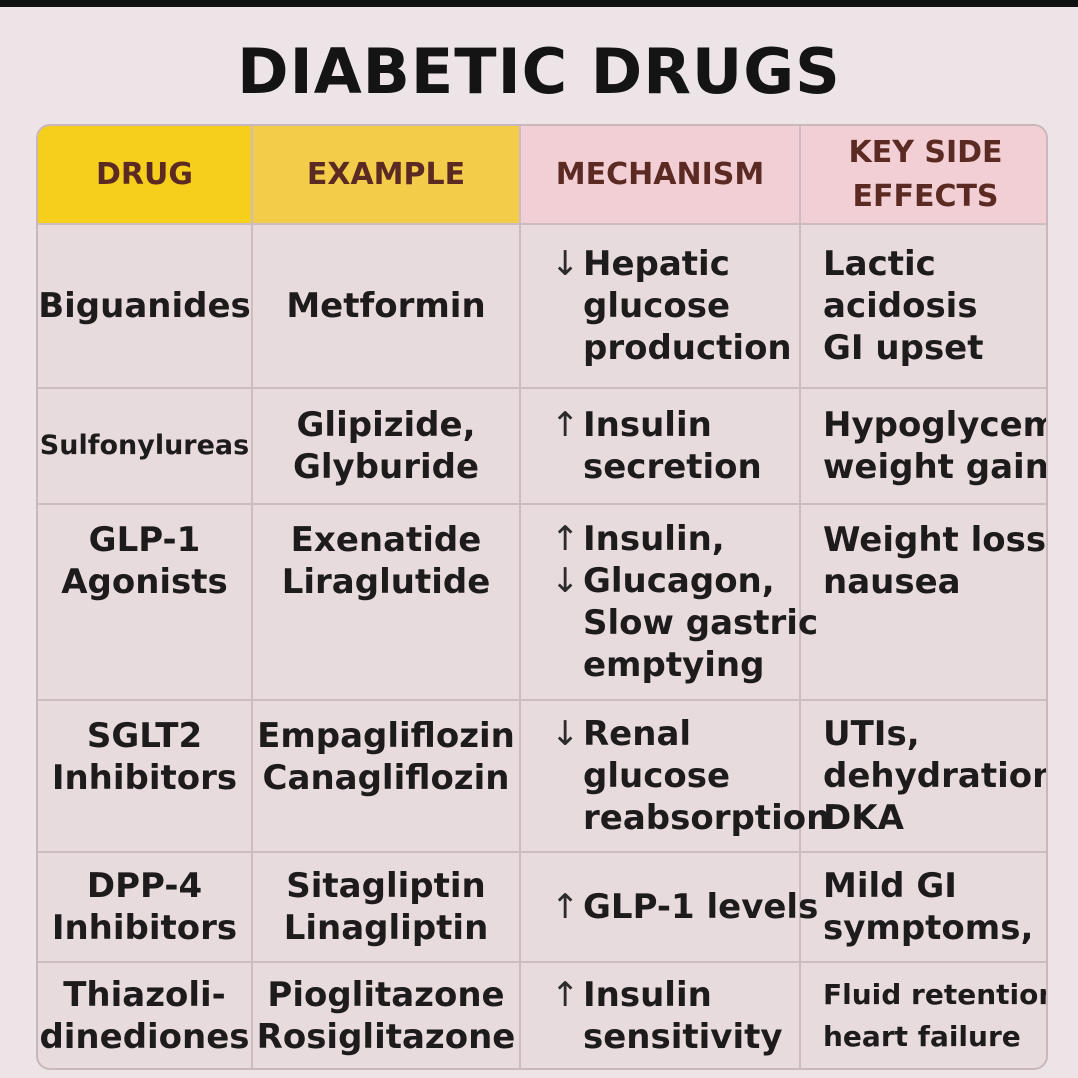 The width and height of the screenshot is (1078, 1078). Describe the element at coordinates (144, 886) in the screenshot. I see `drug-class-cell-line: DPP-4` at that location.